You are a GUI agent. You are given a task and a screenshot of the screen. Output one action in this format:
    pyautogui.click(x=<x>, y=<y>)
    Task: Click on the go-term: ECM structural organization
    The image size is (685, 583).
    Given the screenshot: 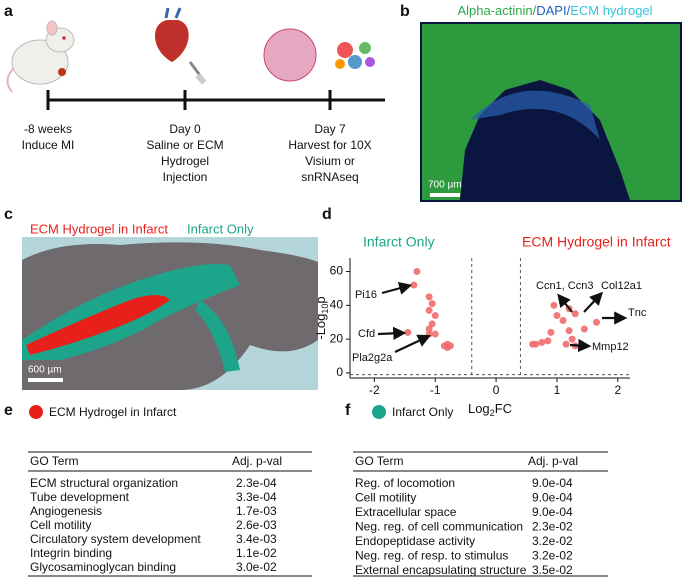 What is the action you would take?
    pyautogui.click(x=104, y=483)
    